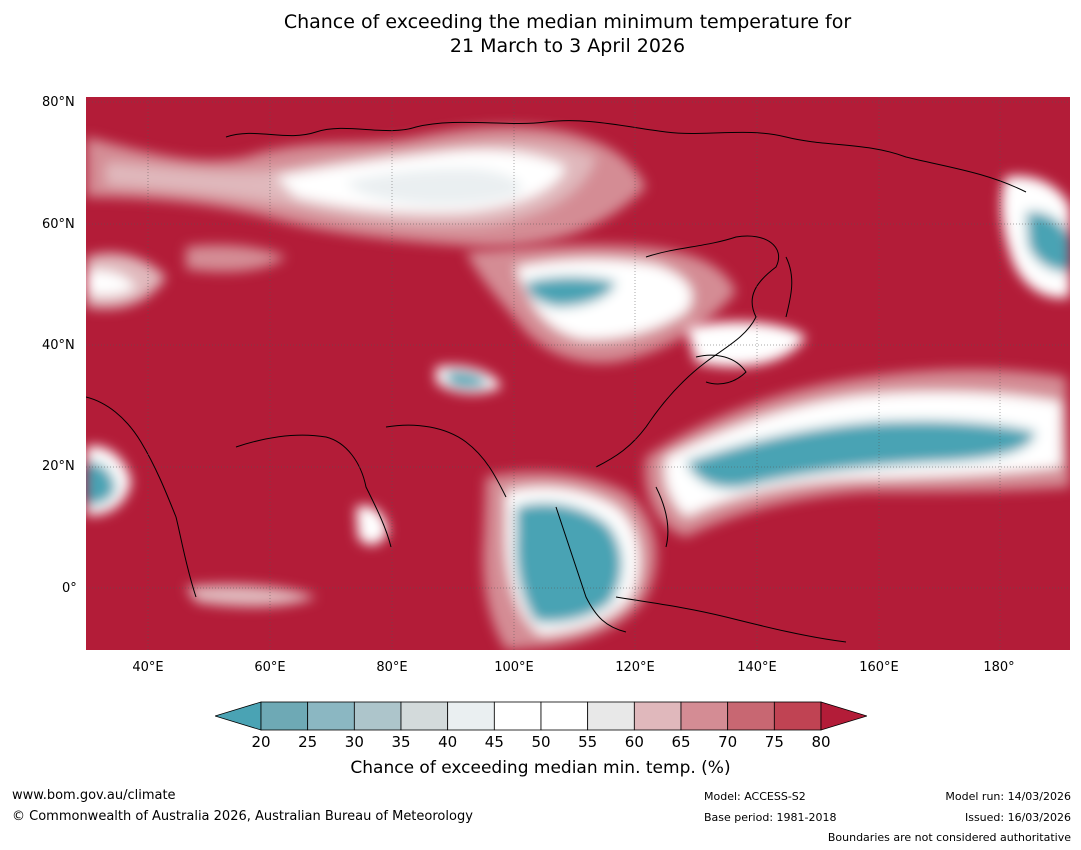 This screenshot has width=1081, height=850. What do you see at coordinates (366, 199) in the screenshot?
I see `northern-band` at bounding box center [366, 199].